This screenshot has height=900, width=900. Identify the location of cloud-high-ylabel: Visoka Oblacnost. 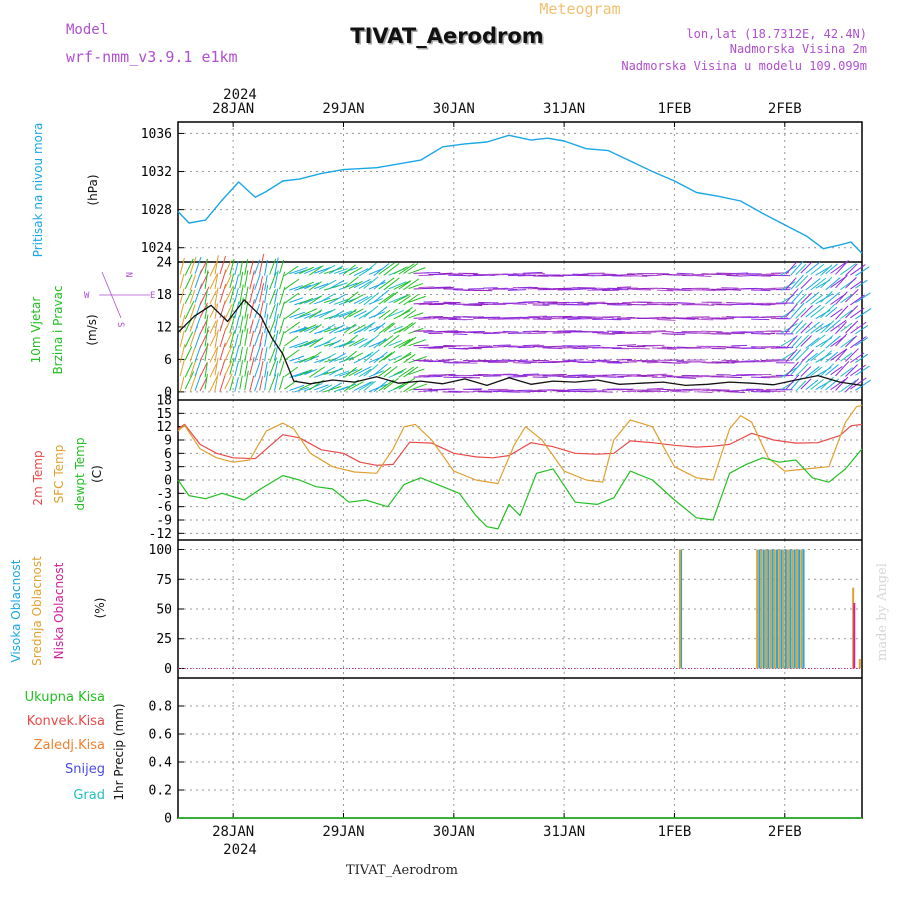
(16, 610).